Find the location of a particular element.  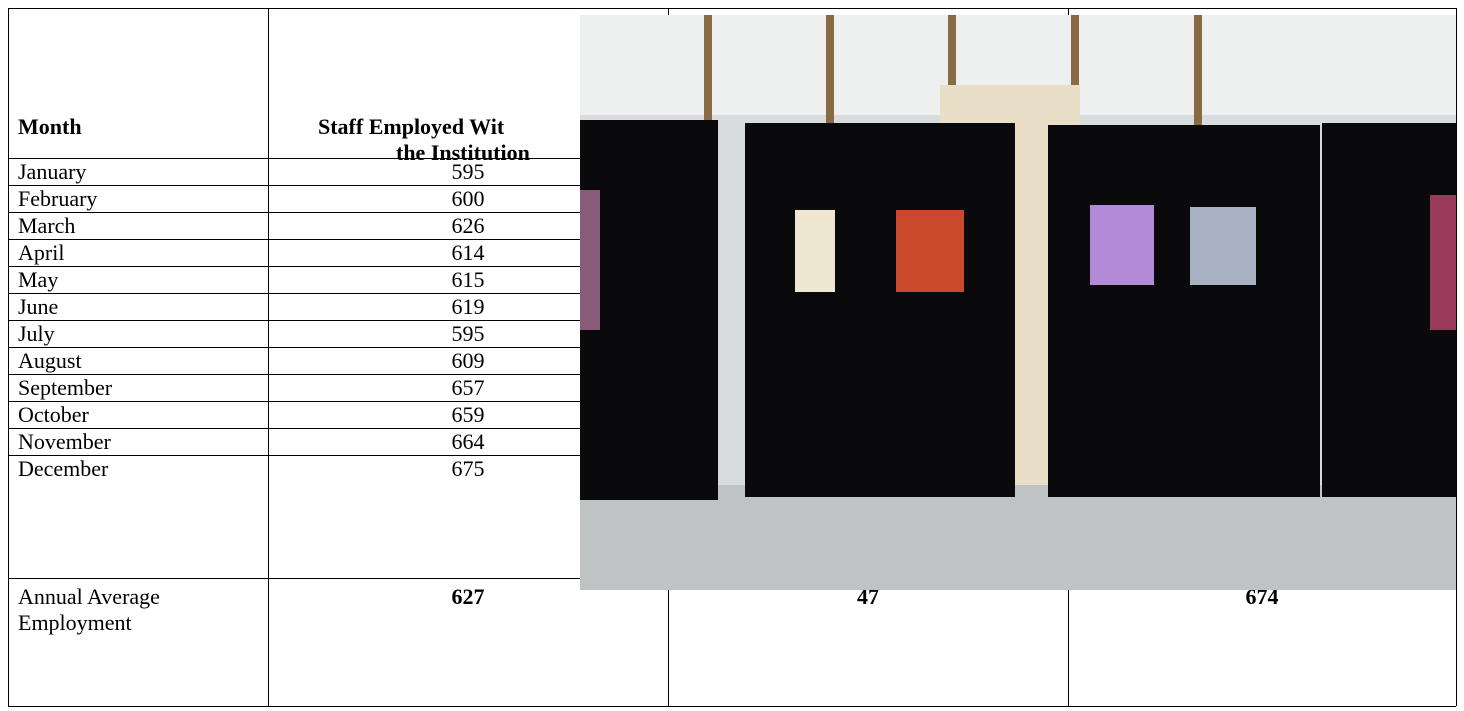

month-cell: April is located at coordinates (41, 252).